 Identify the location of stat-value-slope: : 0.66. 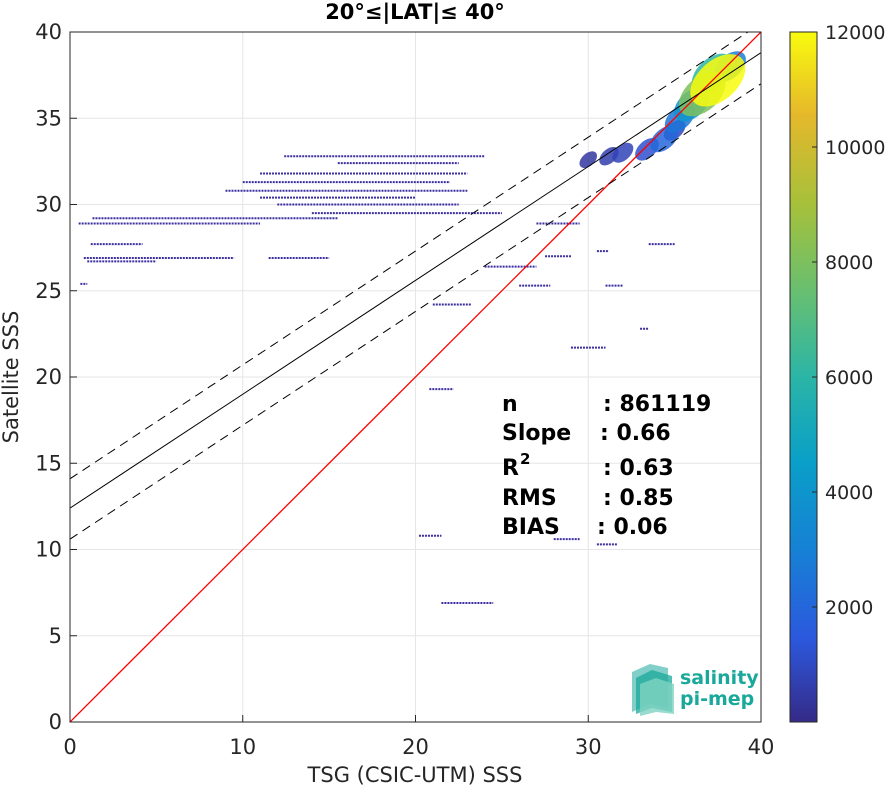
(635, 433).